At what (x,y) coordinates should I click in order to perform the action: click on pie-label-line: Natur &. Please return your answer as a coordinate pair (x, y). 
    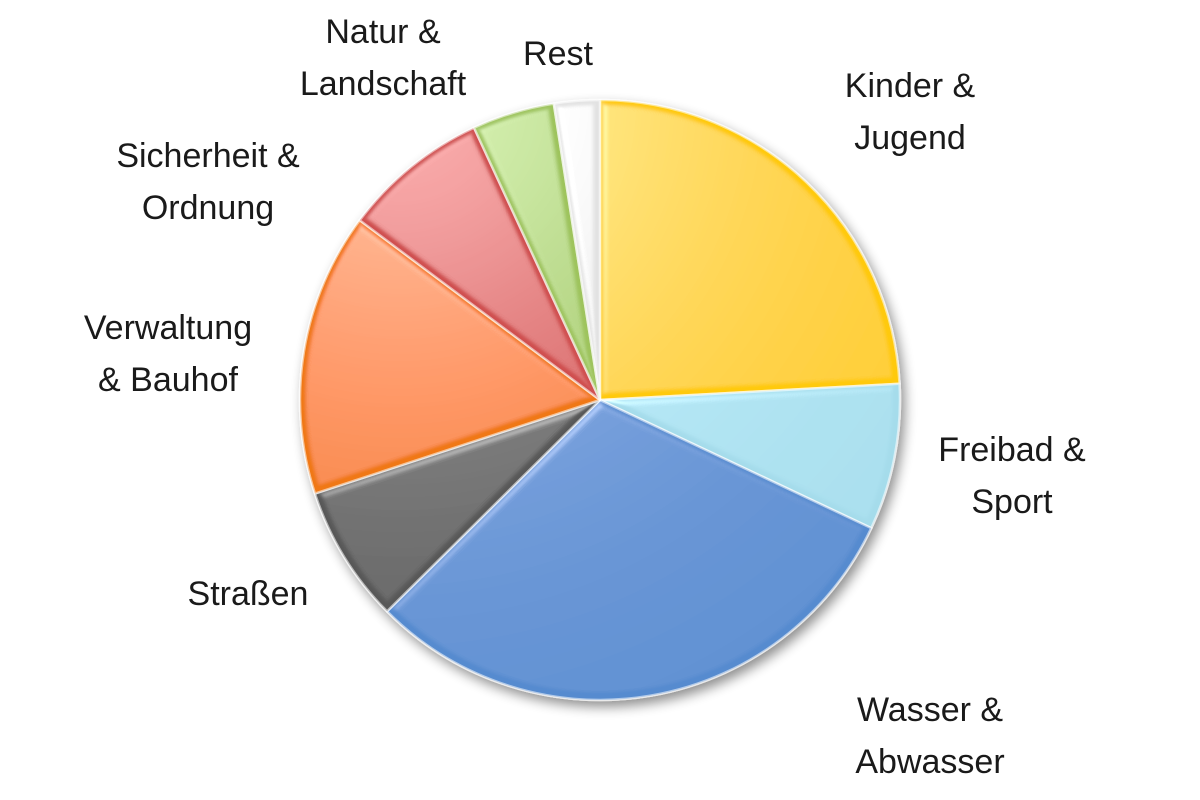
    Looking at the image, I should click on (383, 32).